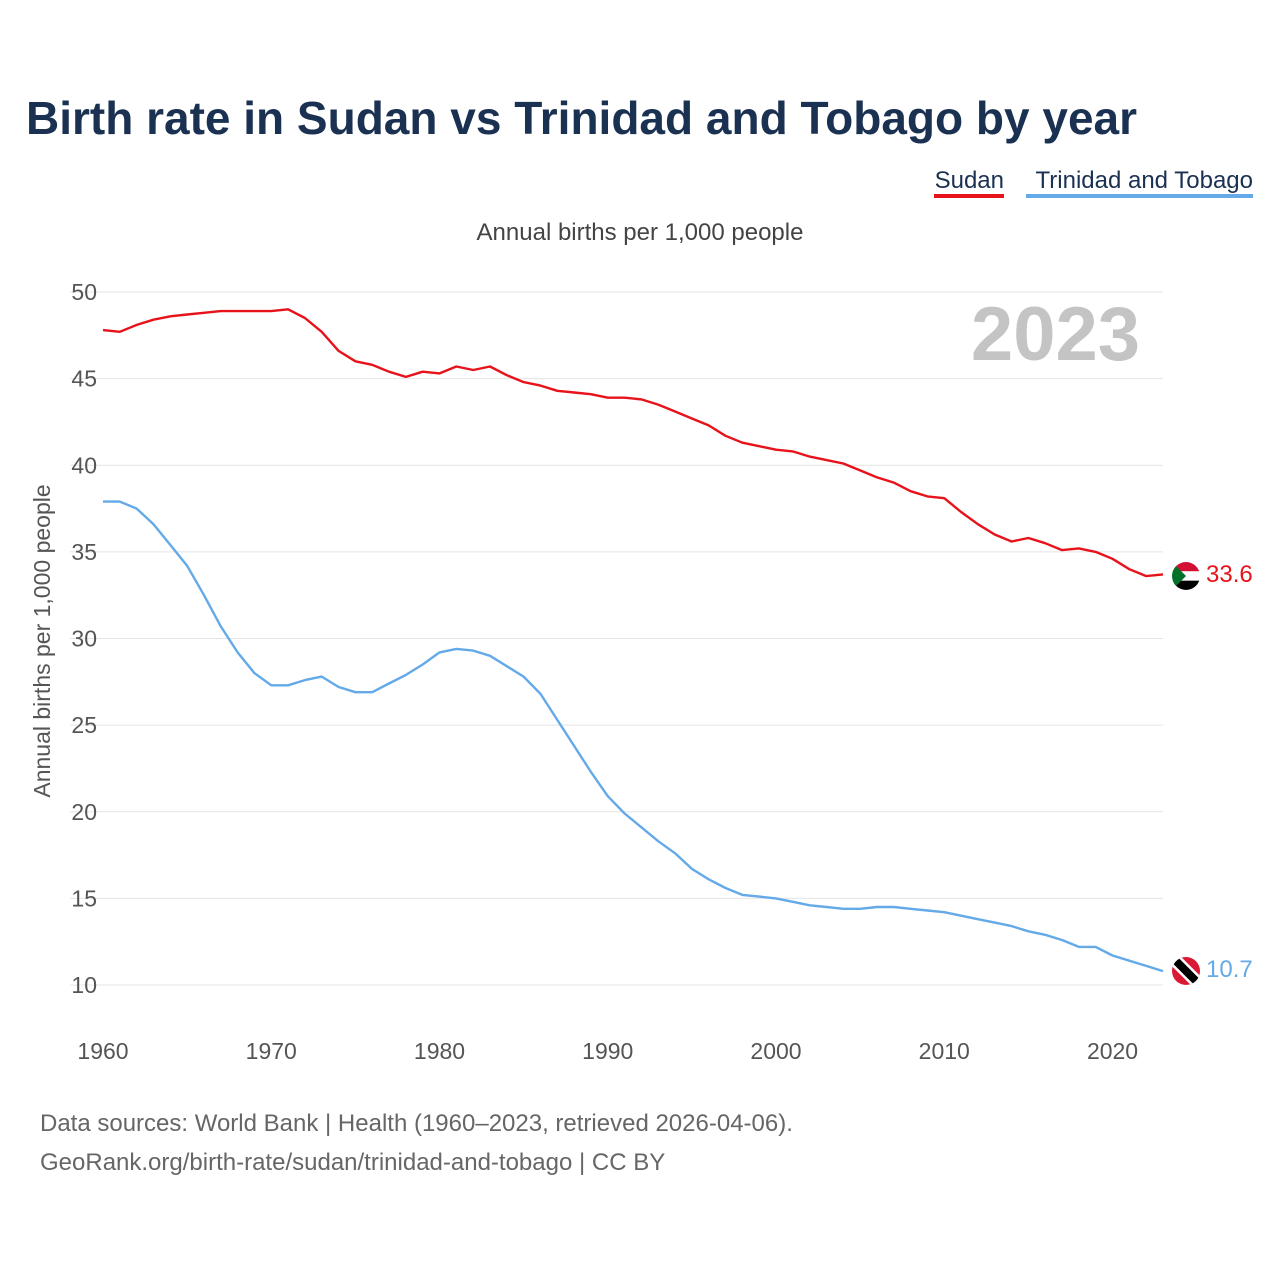 The height and width of the screenshot is (1280, 1280). I want to click on x-axis-ticks: 1960 1970 1980 1990 2000 2010 2020, so click(607, 1051).